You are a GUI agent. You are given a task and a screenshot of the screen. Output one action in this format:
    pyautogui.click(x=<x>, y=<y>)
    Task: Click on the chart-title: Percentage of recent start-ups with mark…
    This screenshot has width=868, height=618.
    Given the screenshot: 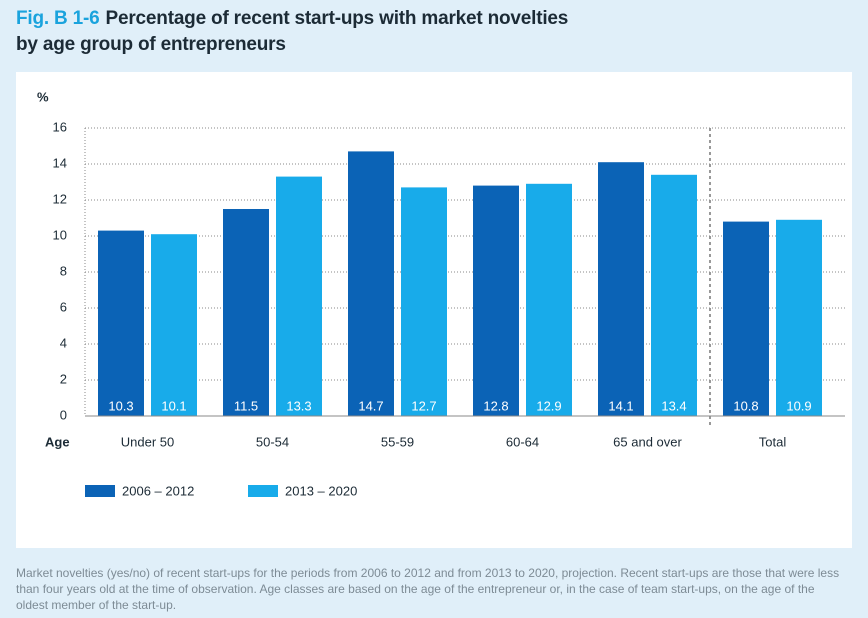 What is the action you would take?
    pyautogui.click(x=337, y=18)
    